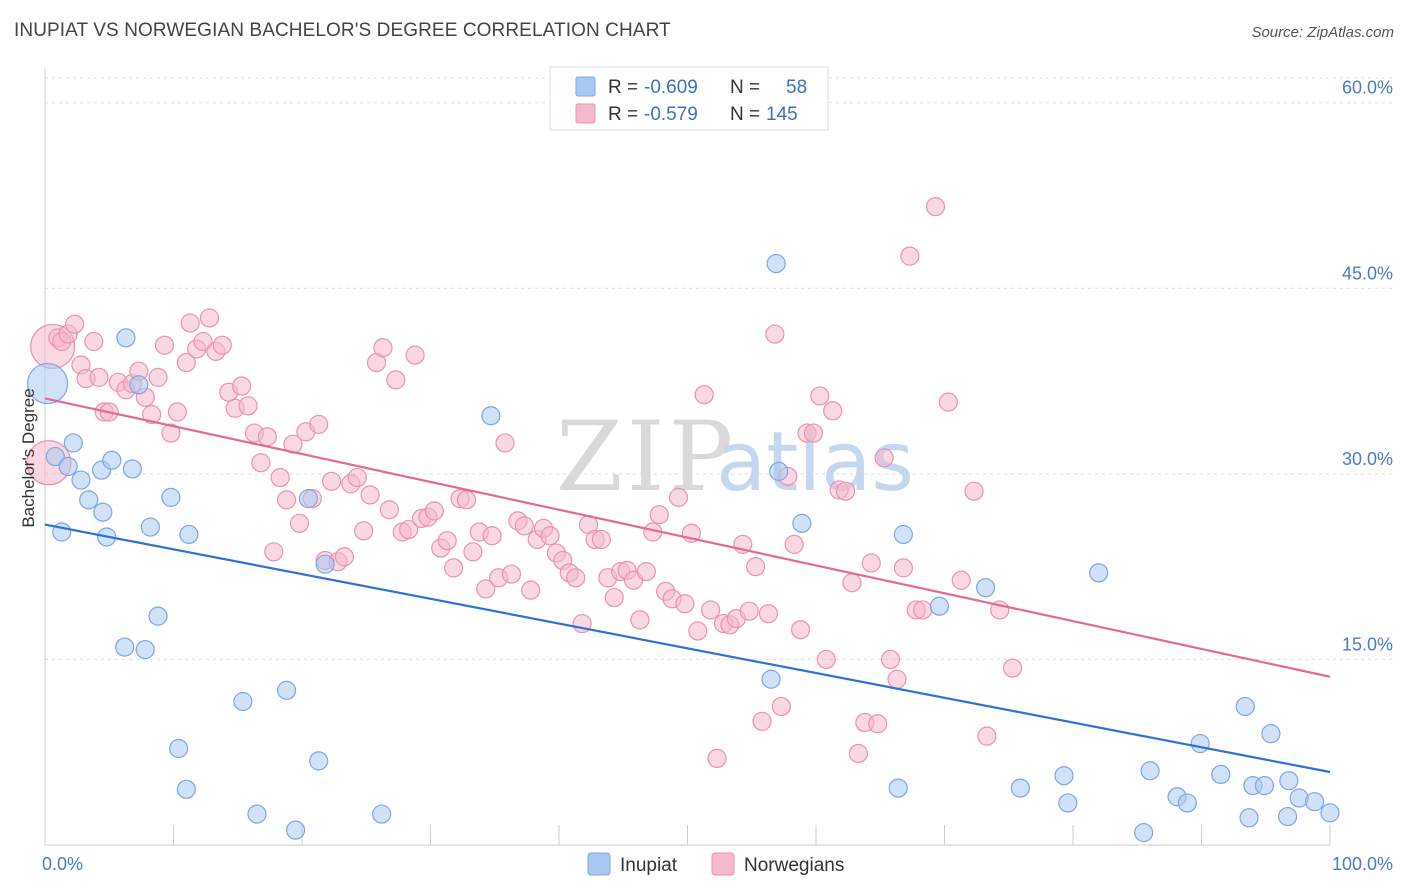  Describe the element at coordinates (1367, 366) in the screenshot. I see `y-tick-labels: 15.0% 30.0% 45.0% 60.0%` at that location.